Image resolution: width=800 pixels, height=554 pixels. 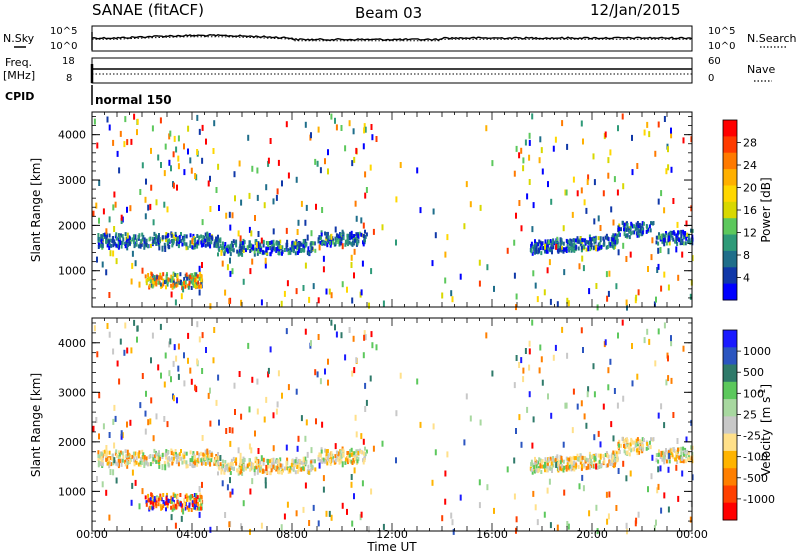 I want to click on freq-panel-frame, so click(x=392, y=70).